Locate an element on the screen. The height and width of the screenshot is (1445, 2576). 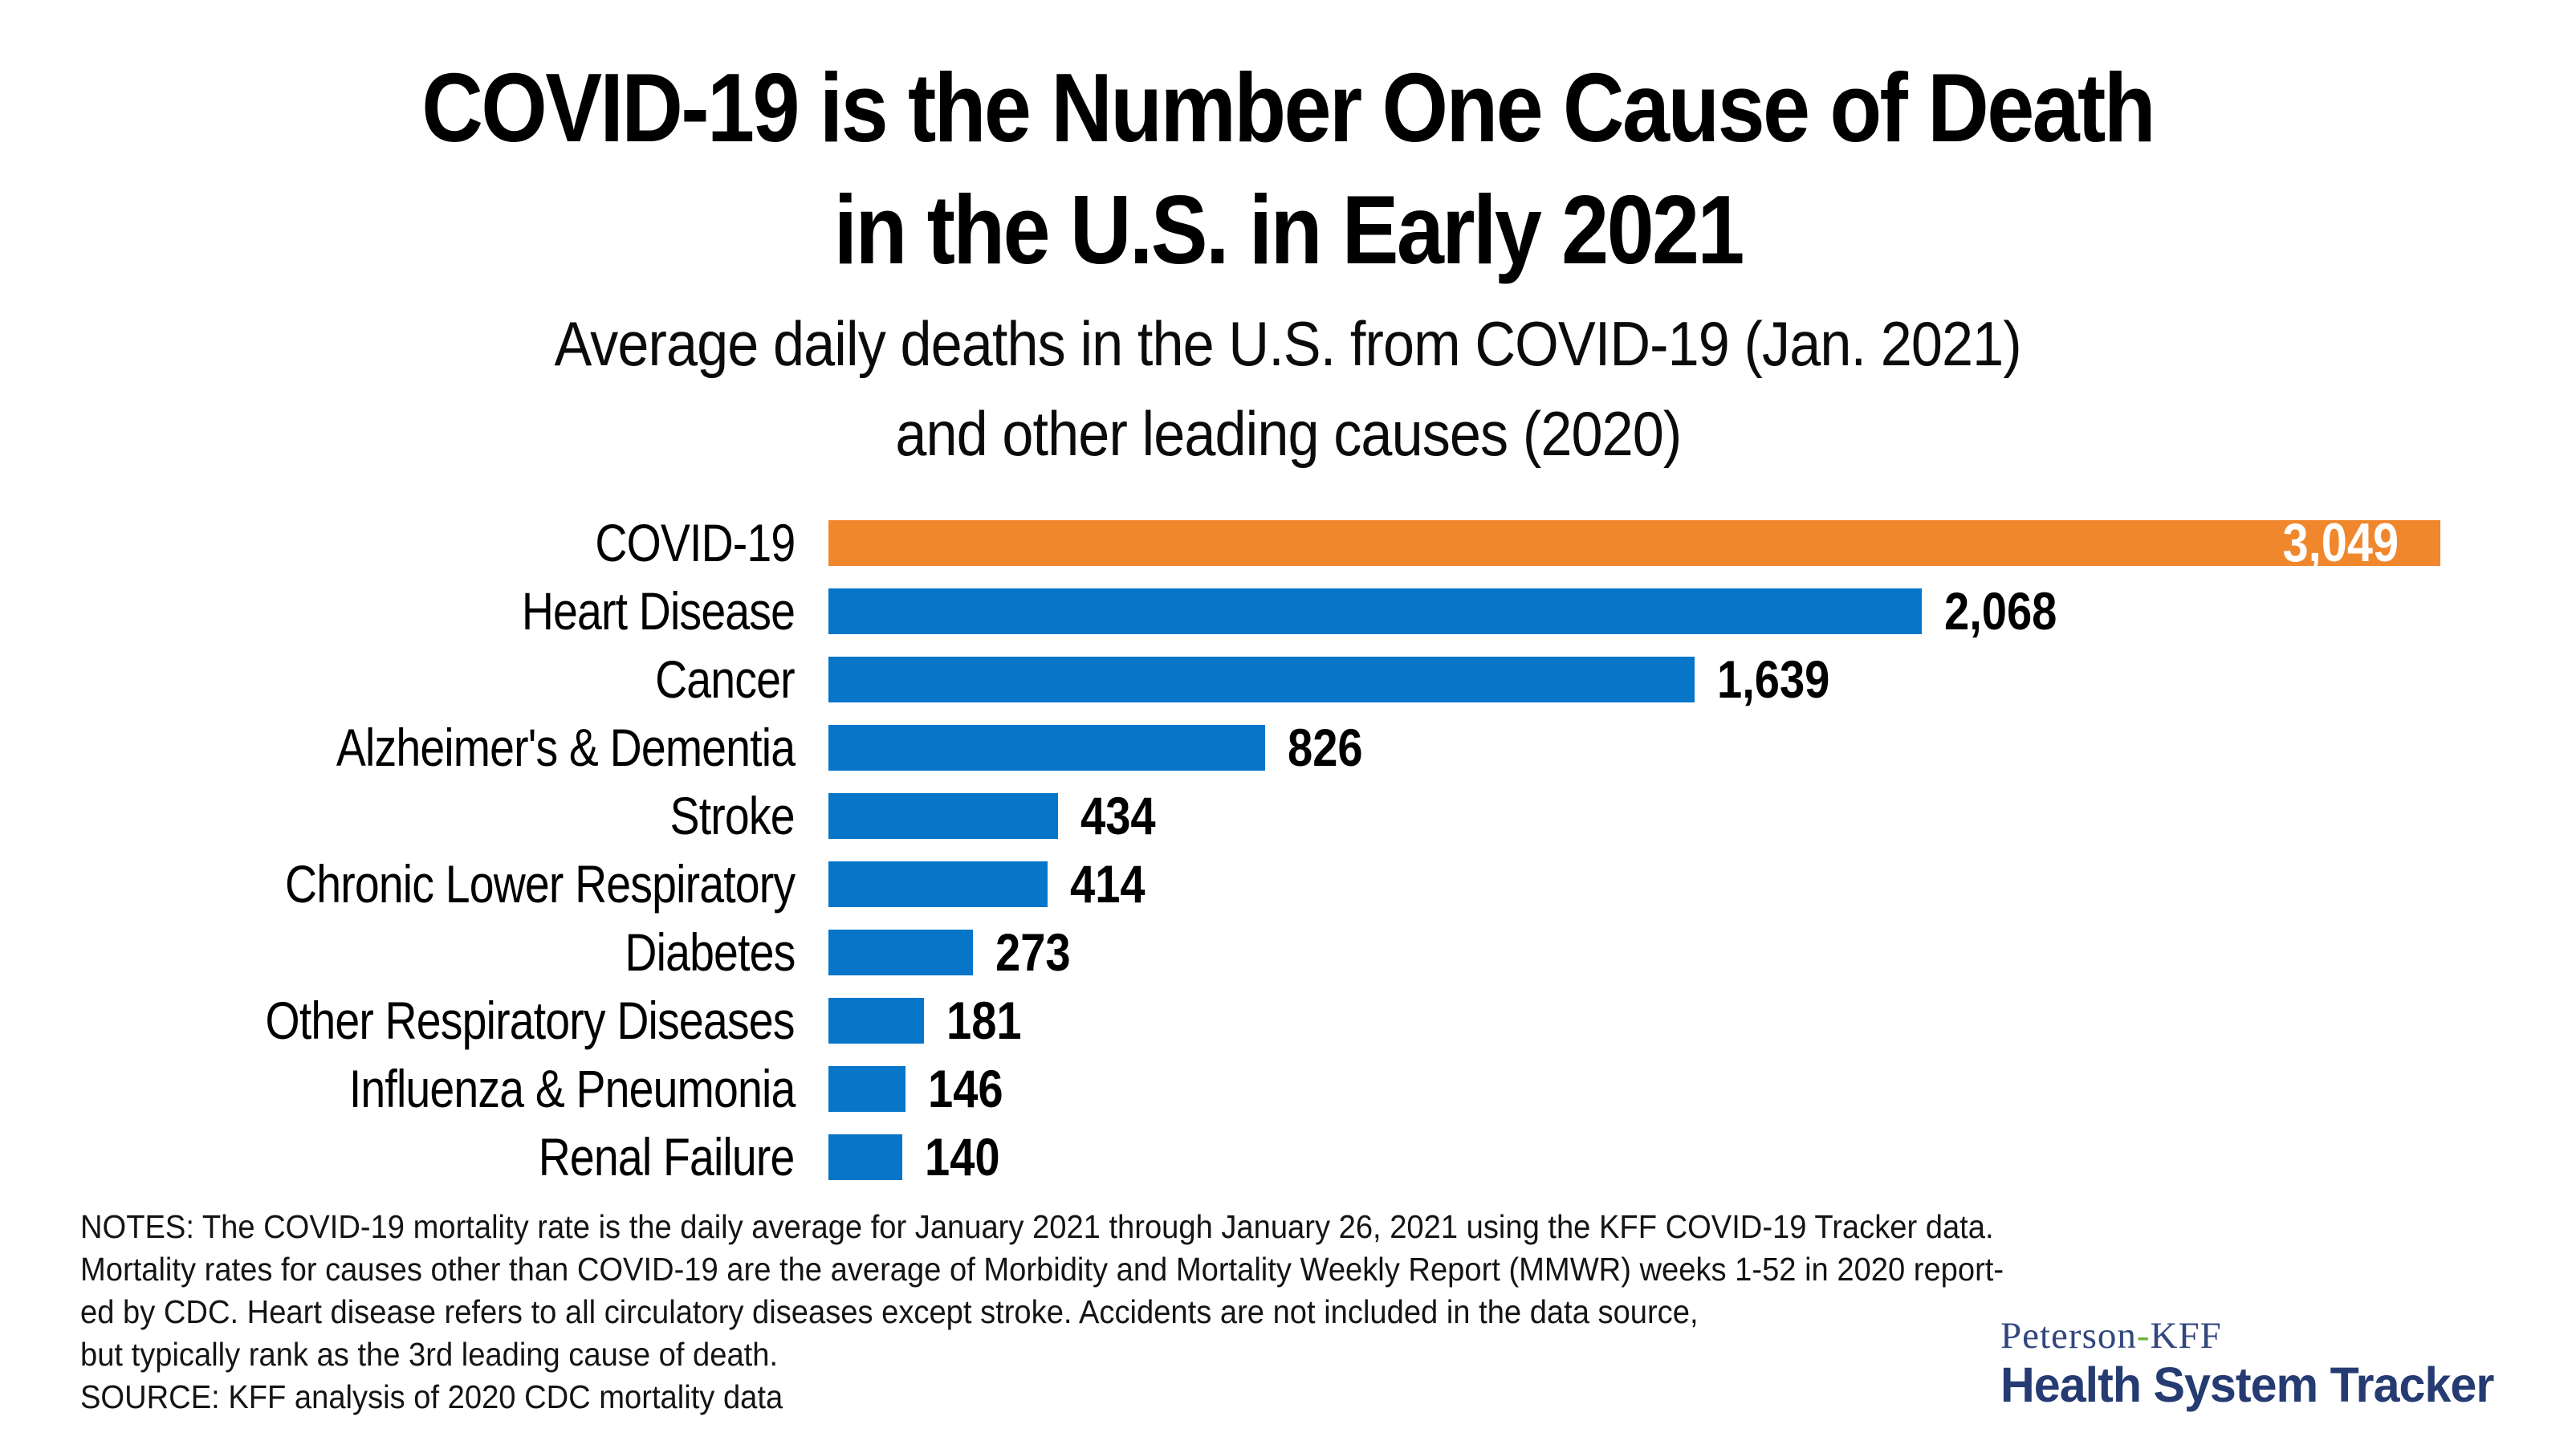
logo-health-system-tracker: Health System Tracker is located at coordinates (2247, 1385).